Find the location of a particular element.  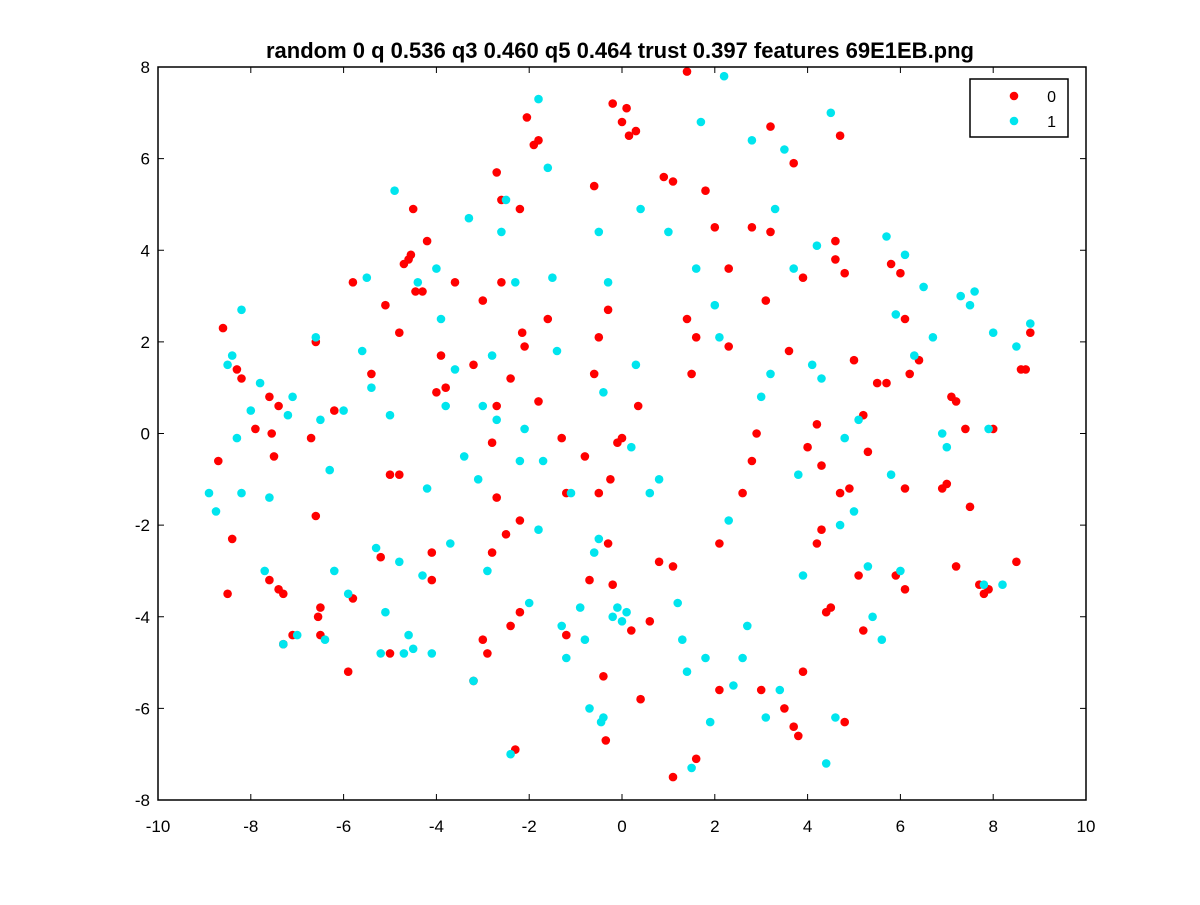

x-tick-label-4: -2 is located at coordinates (529, 826).